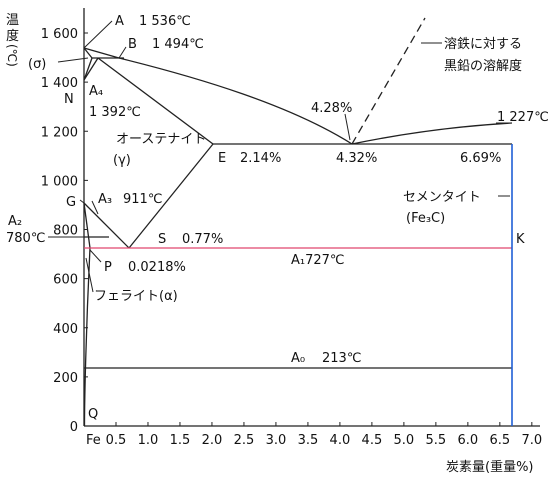 This screenshot has width=558, height=479. I want to click on label-q: Q, so click(93, 414).